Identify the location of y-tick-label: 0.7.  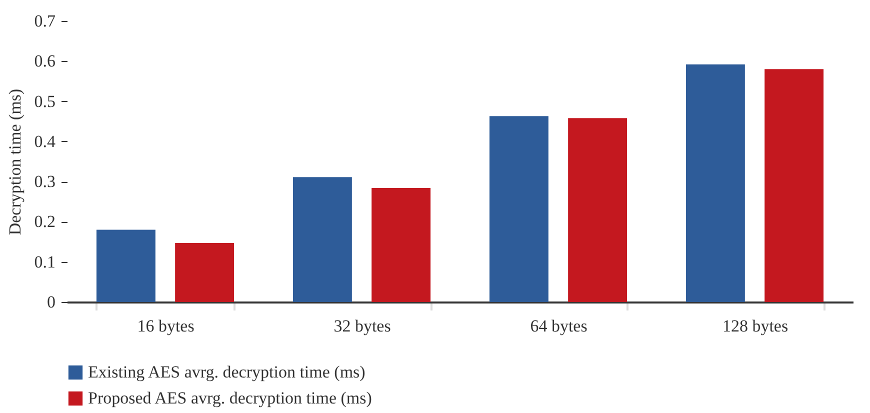
(45, 21).